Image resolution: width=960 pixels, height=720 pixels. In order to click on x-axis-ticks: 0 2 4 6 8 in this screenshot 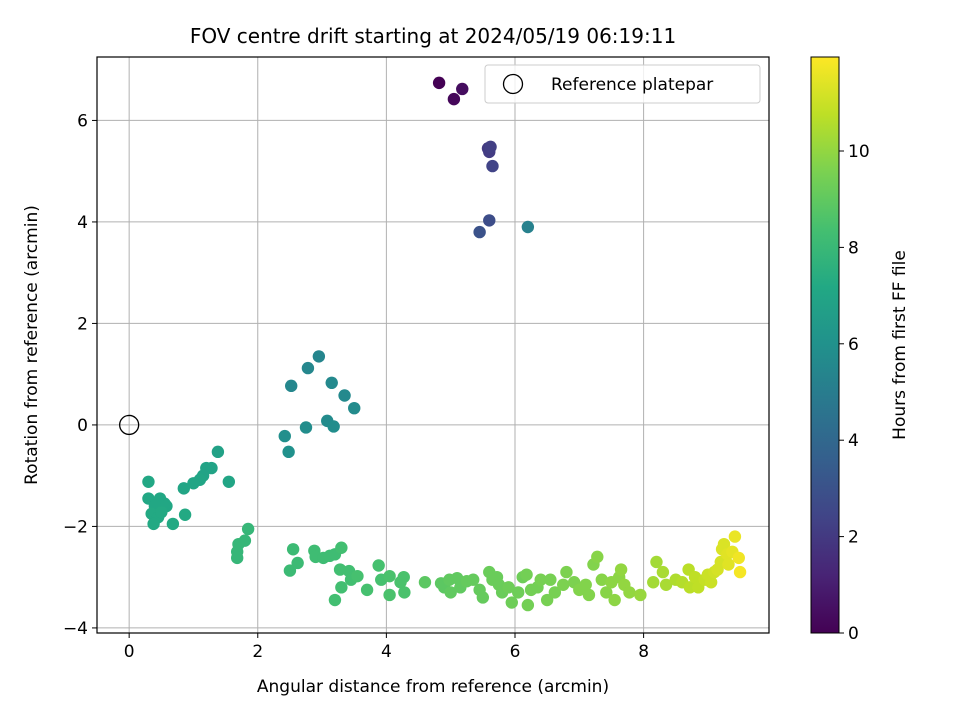, I will do `click(386, 647)`.